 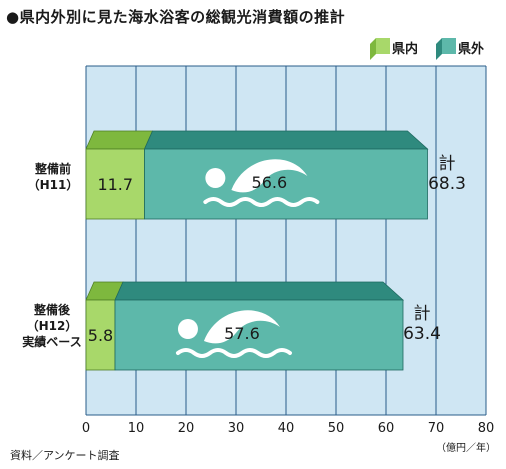 I want to click on category-after-line3: 実績ベース, so click(x=52, y=342).